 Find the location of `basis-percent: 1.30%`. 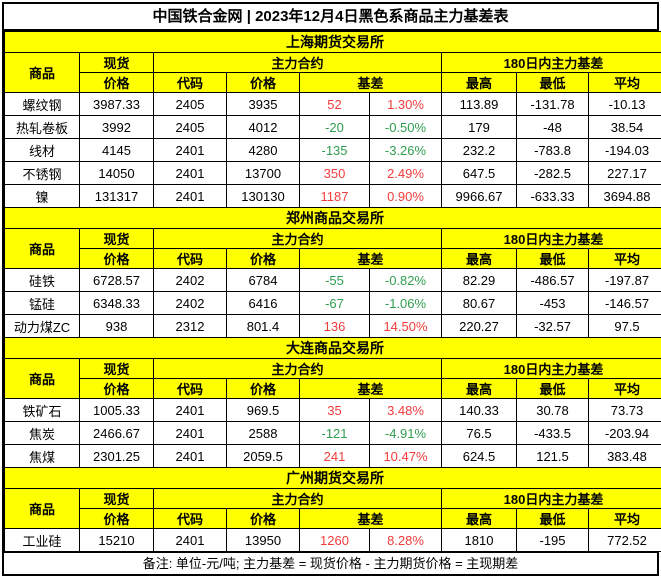

basis-percent: 1.30% is located at coordinates (406, 104).